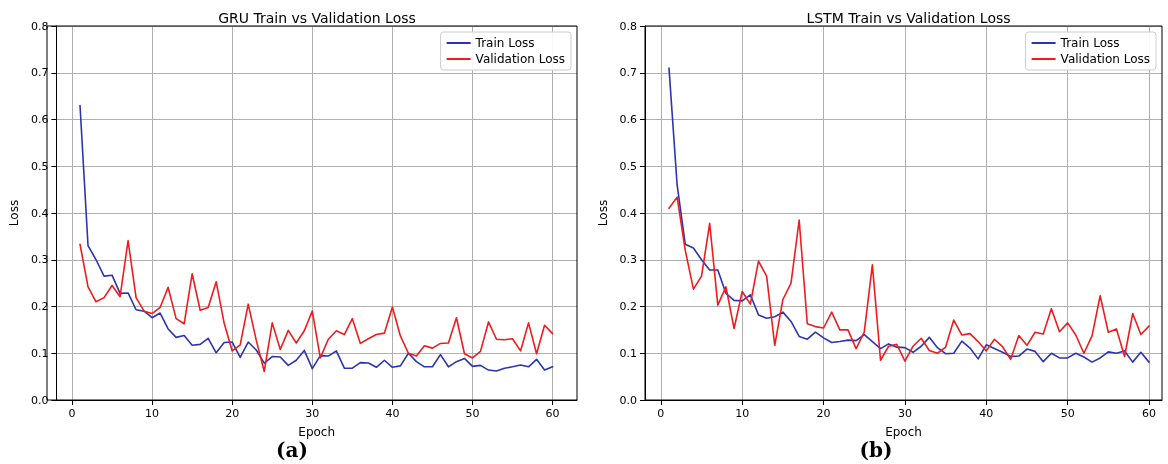 The image size is (1168, 464). What do you see at coordinates (876, 450) in the screenshot?
I see `text: (b)` at bounding box center [876, 450].